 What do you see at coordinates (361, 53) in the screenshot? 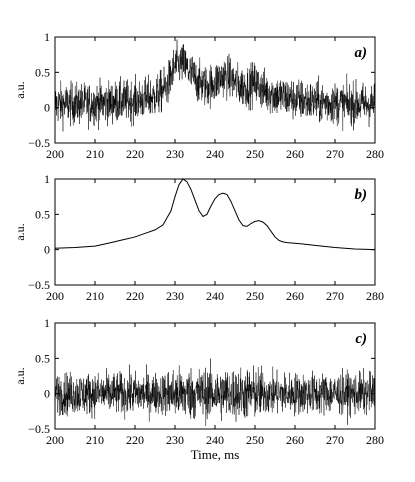
I see `panel-label: a)` at bounding box center [361, 53].